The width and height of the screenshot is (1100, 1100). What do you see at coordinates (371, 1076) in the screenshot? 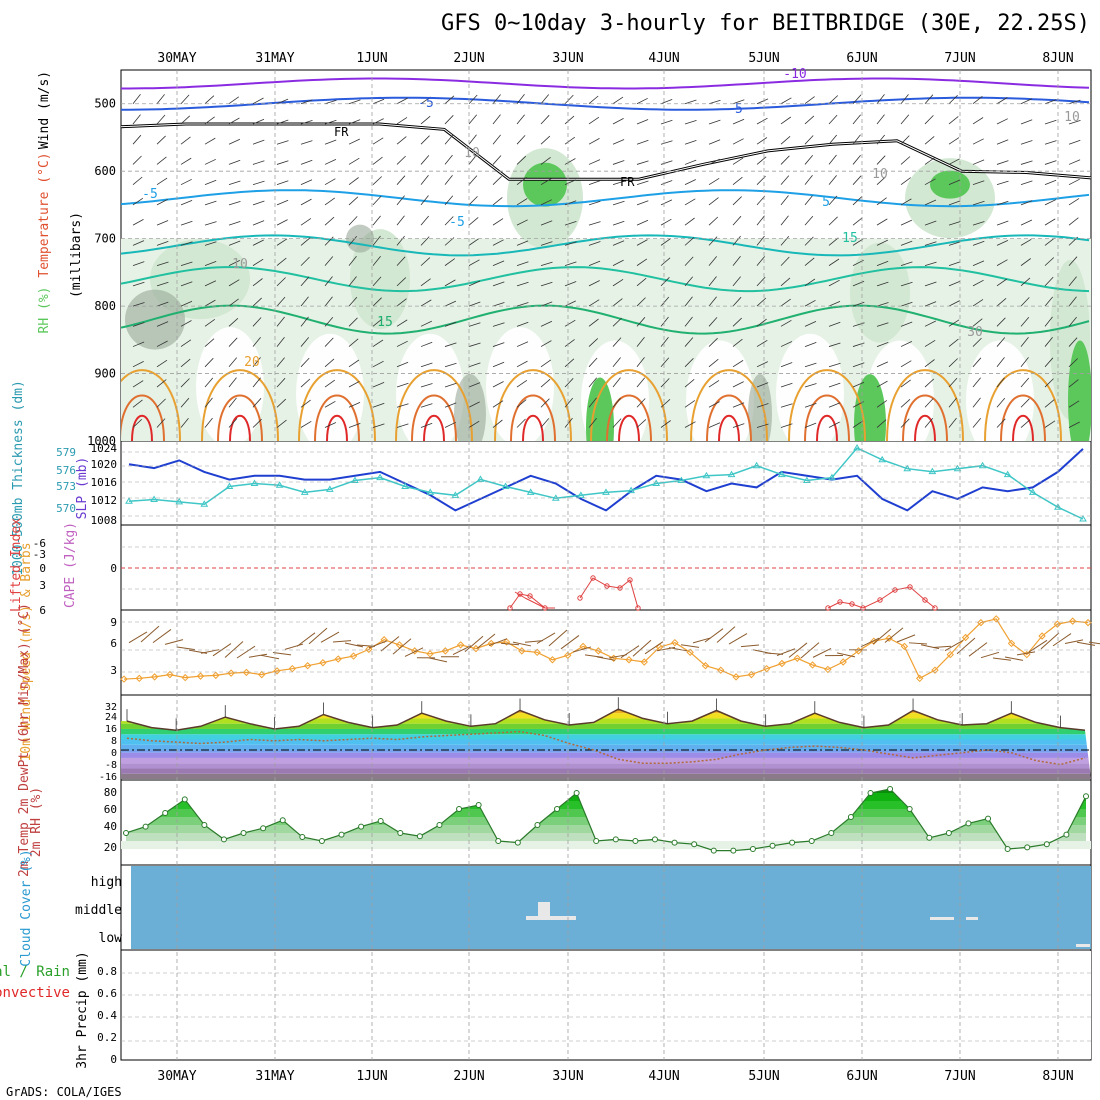
I see `date-label-bottom: 1JUN` at bounding box center [371, 1076].